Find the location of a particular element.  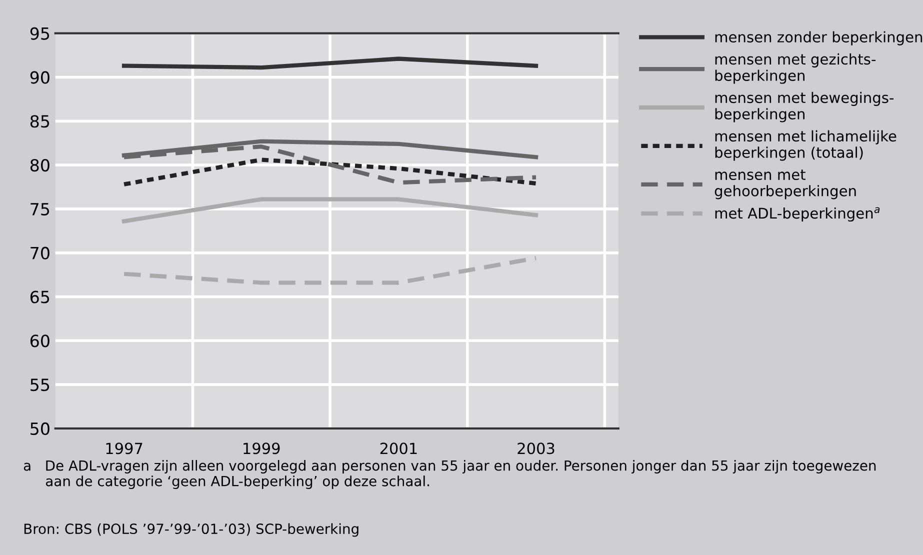

x-tick-label: 2001 is located at coordinates (398, 448).